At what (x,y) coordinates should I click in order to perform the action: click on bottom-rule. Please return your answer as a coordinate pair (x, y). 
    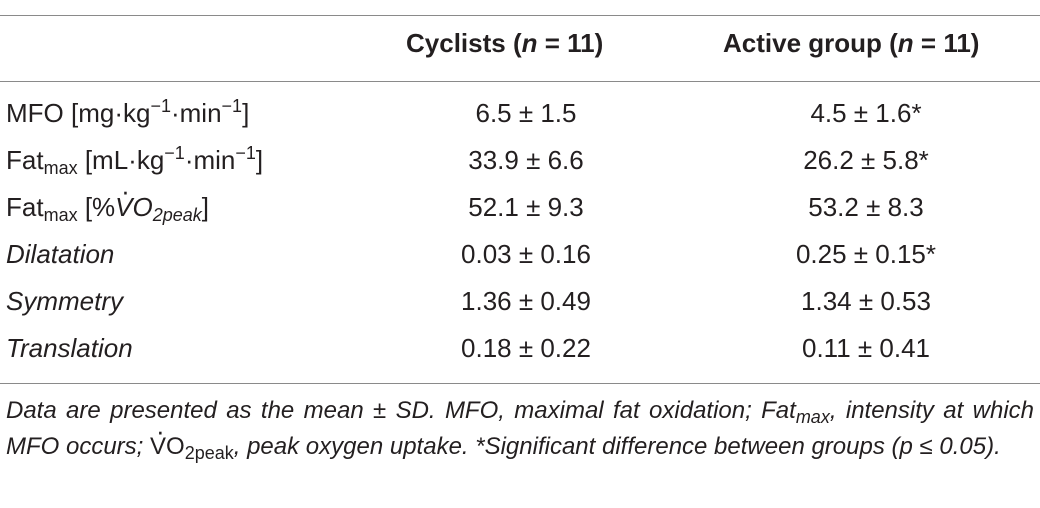
    Looking at the image, I should click on (520, 383).